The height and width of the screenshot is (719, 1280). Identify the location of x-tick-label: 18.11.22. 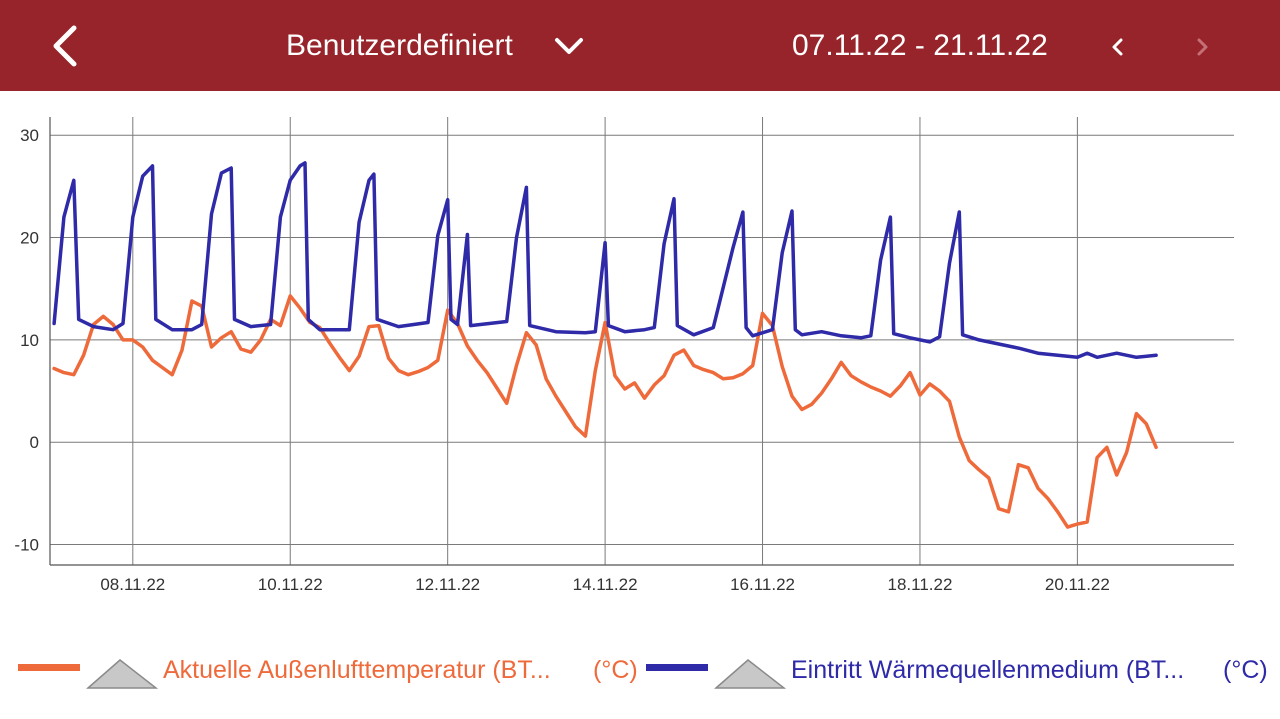
(920, 584).